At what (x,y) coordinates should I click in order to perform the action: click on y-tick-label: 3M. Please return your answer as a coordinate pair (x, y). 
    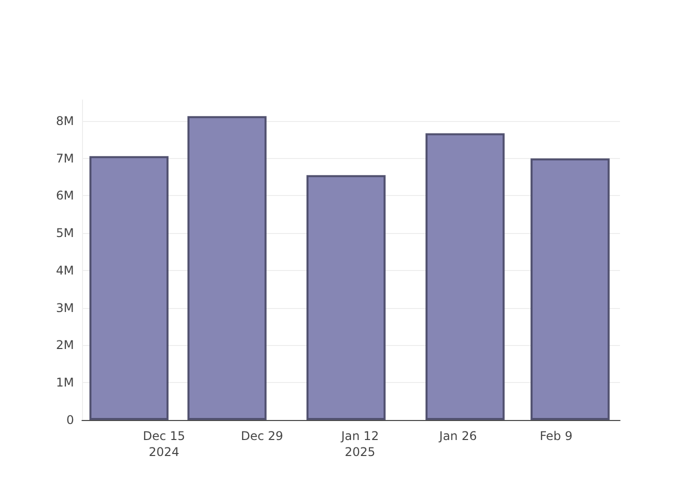
    Looking at the image, I should click on (65, 307).